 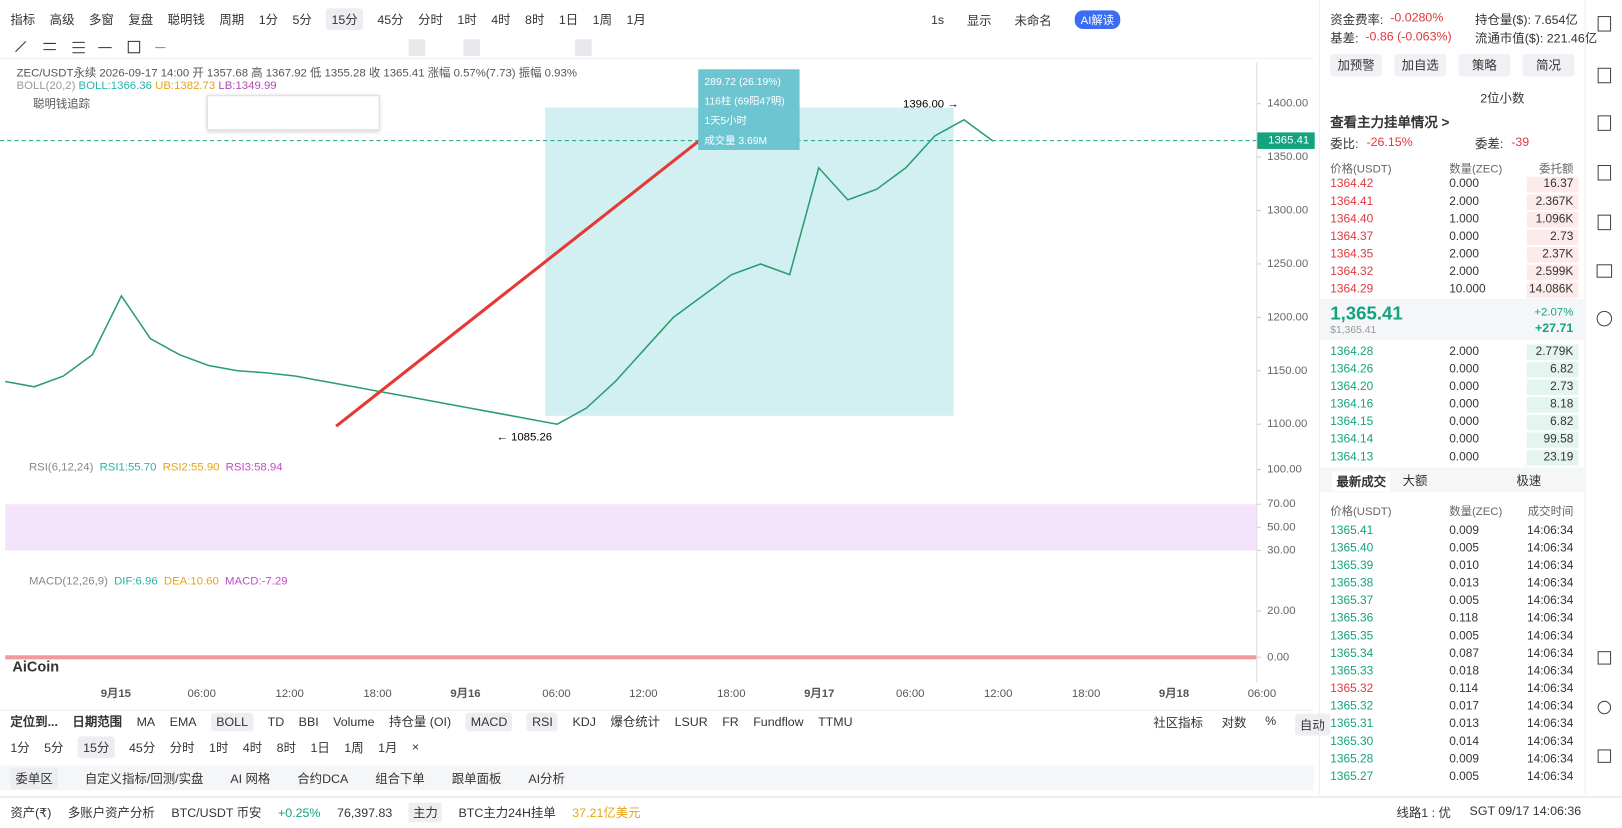 I want to click on toolbar-item: 显示, so click(x=979, y=20).